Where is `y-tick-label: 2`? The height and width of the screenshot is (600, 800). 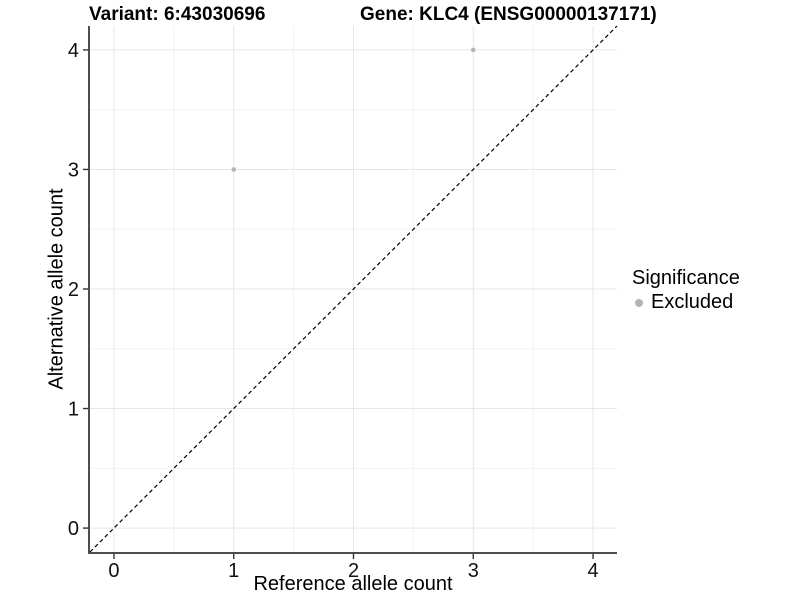
y-tick-label: 2 is located at coordinates (73, 290).